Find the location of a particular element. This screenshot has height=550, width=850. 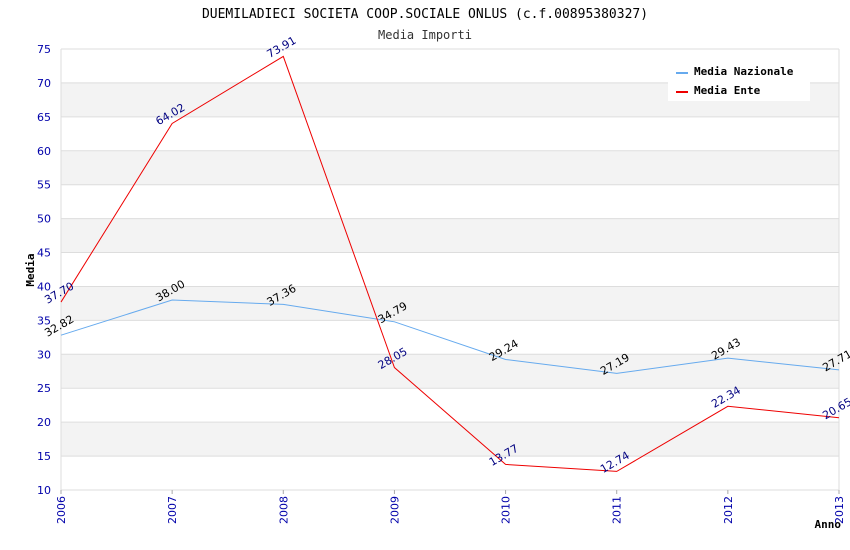

x-tick-label: 2008 is located at coordinates (283, 510).